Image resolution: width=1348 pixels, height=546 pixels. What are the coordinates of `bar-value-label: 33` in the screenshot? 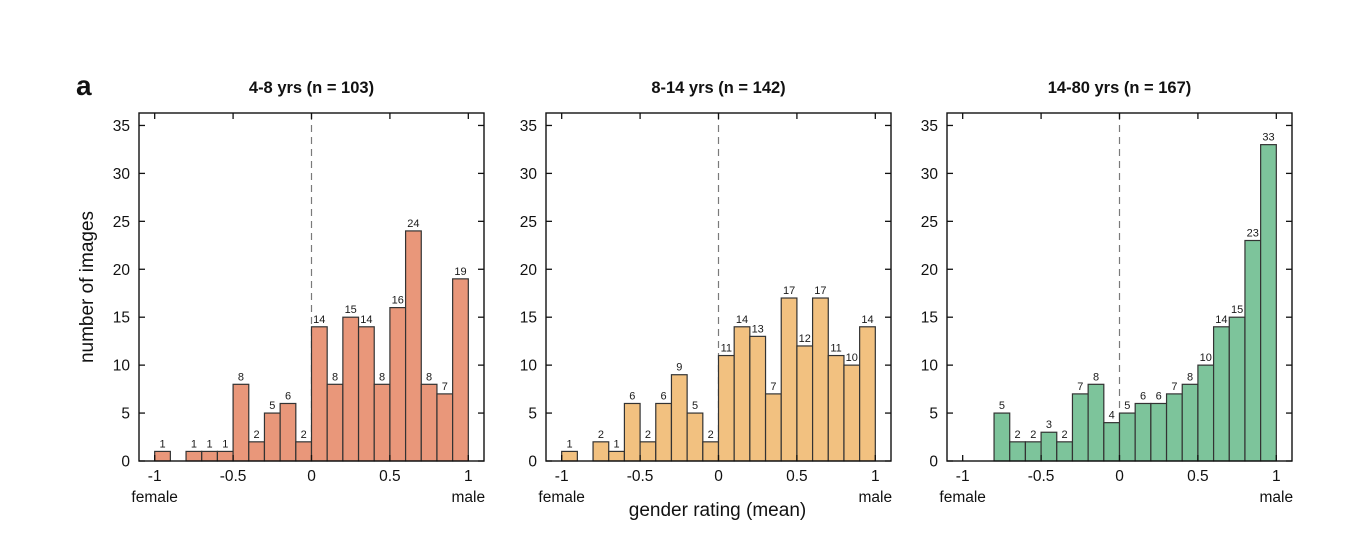 It's located at (1268, 138).